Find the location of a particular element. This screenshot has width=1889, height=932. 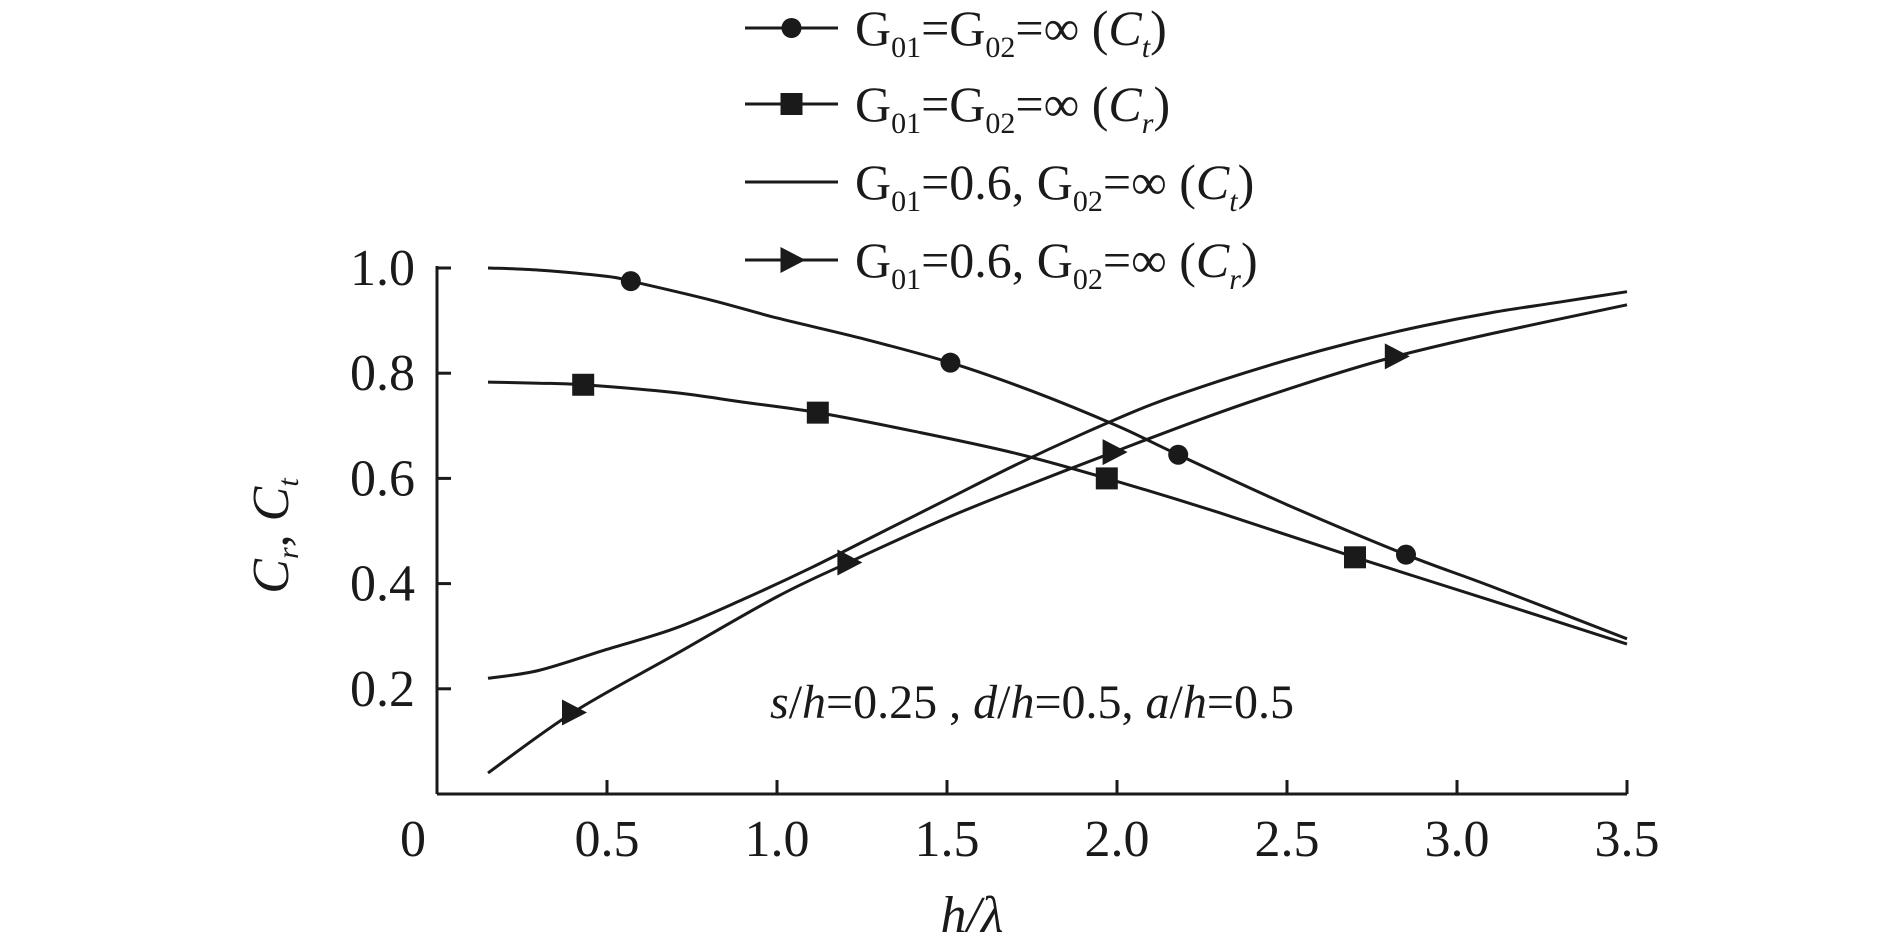

y-tick-label: 1.0 is located at coordinates (382, 268).